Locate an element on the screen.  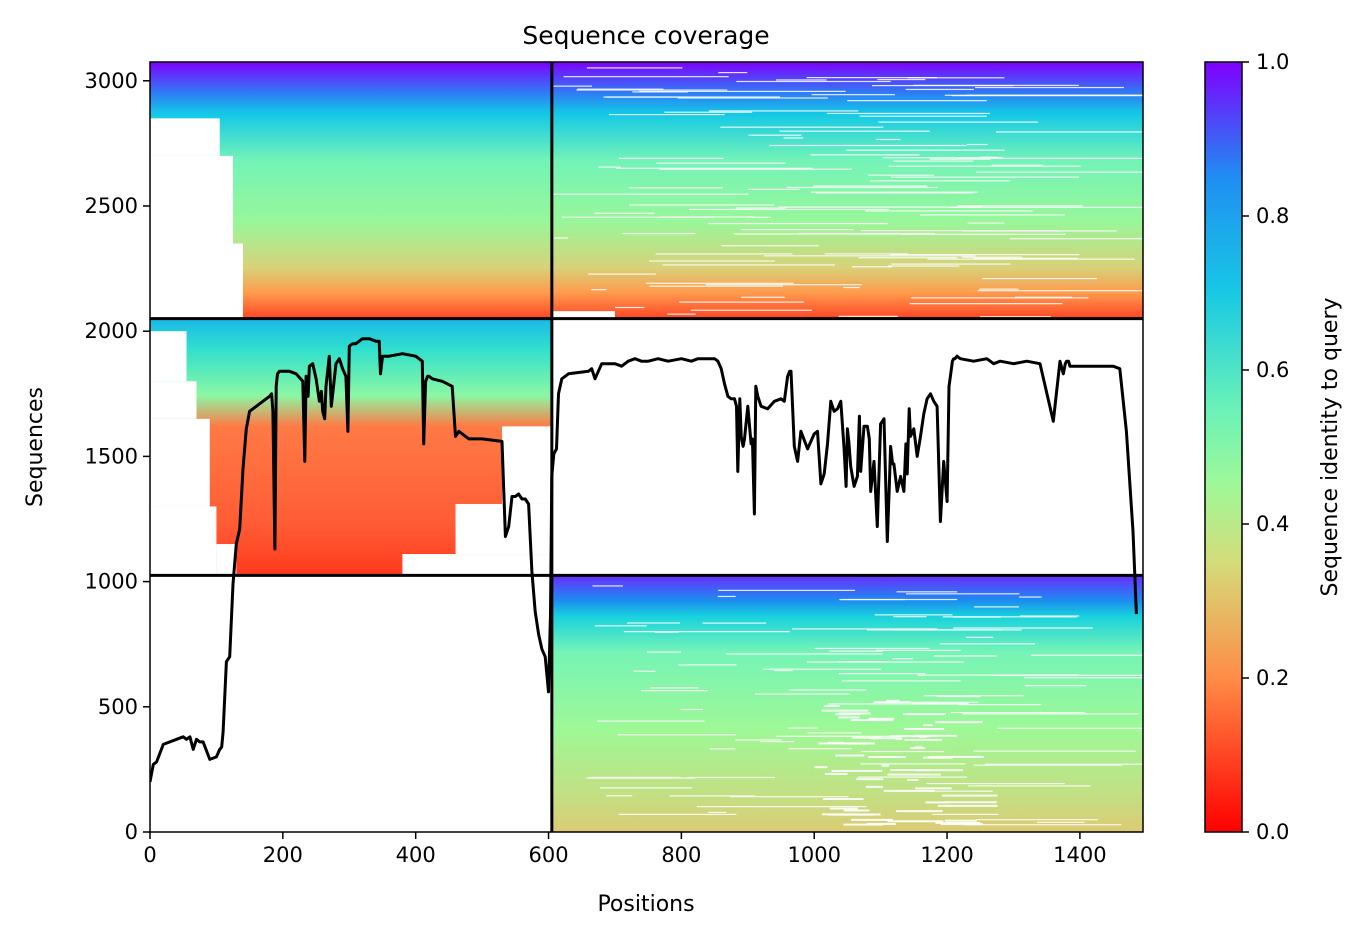
y-tick-label: 1500 is located at coordinates (111, 456).